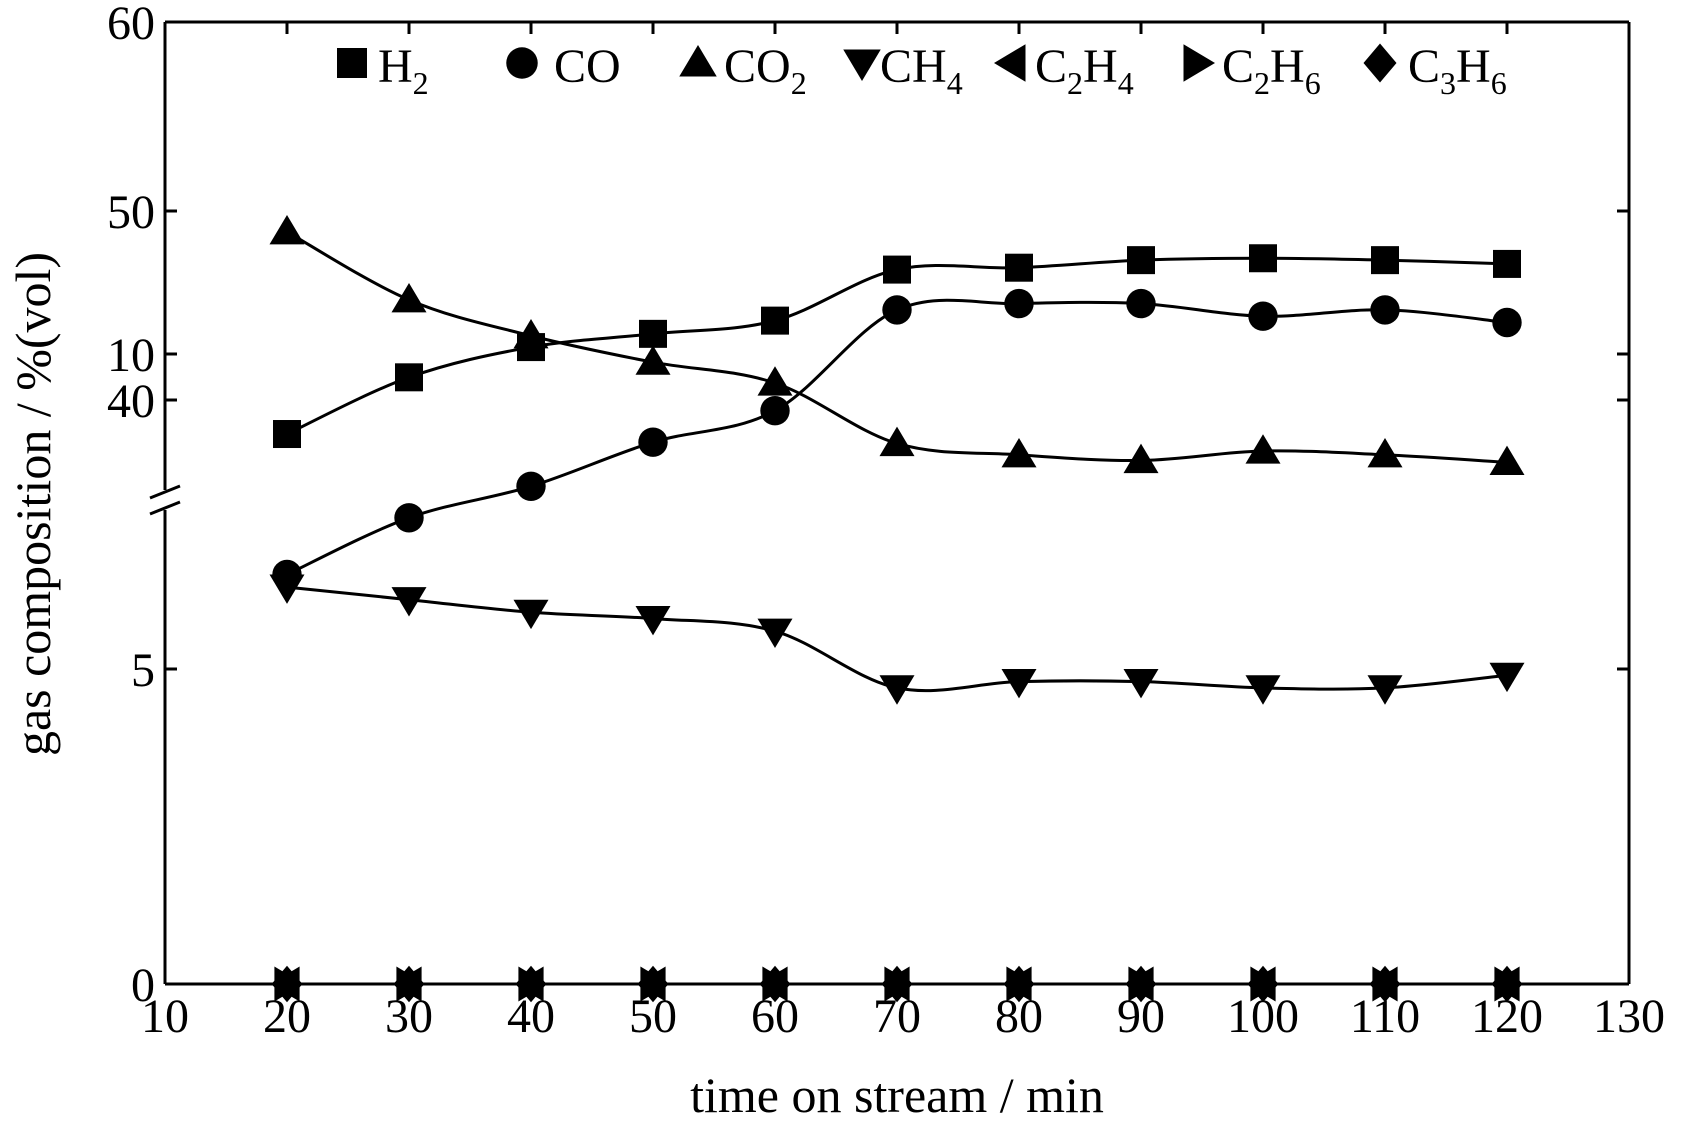 Image resolution: width=1691 pixels, height=1124 pixels. I want to click on series-line-ch4, so click(897, 639).